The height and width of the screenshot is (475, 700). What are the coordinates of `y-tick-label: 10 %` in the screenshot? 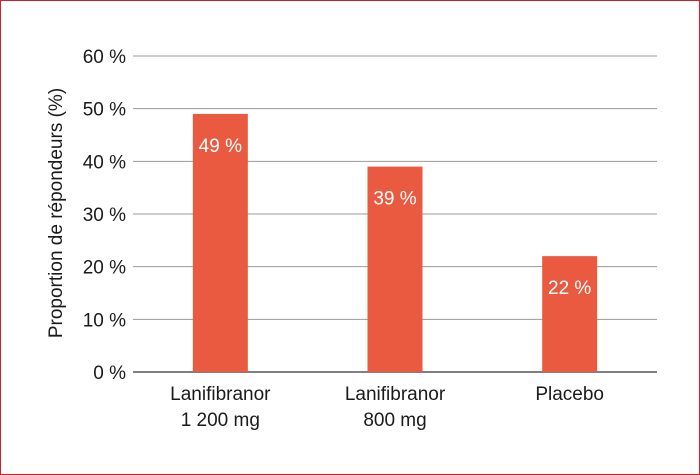 It's located at (104, 320).